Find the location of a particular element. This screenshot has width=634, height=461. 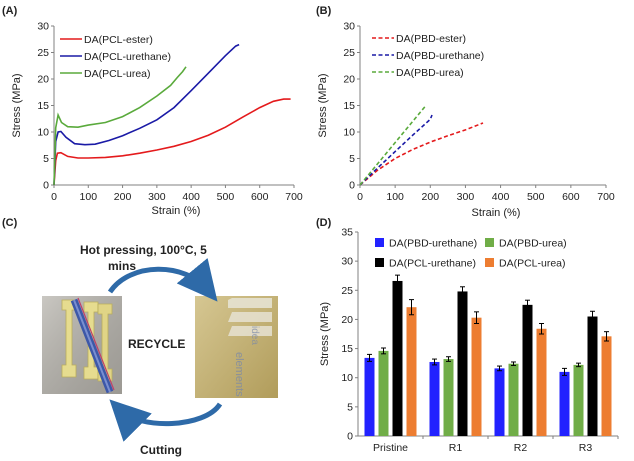

recycle-label: RECYCLE is located at coordinates (156, 344).